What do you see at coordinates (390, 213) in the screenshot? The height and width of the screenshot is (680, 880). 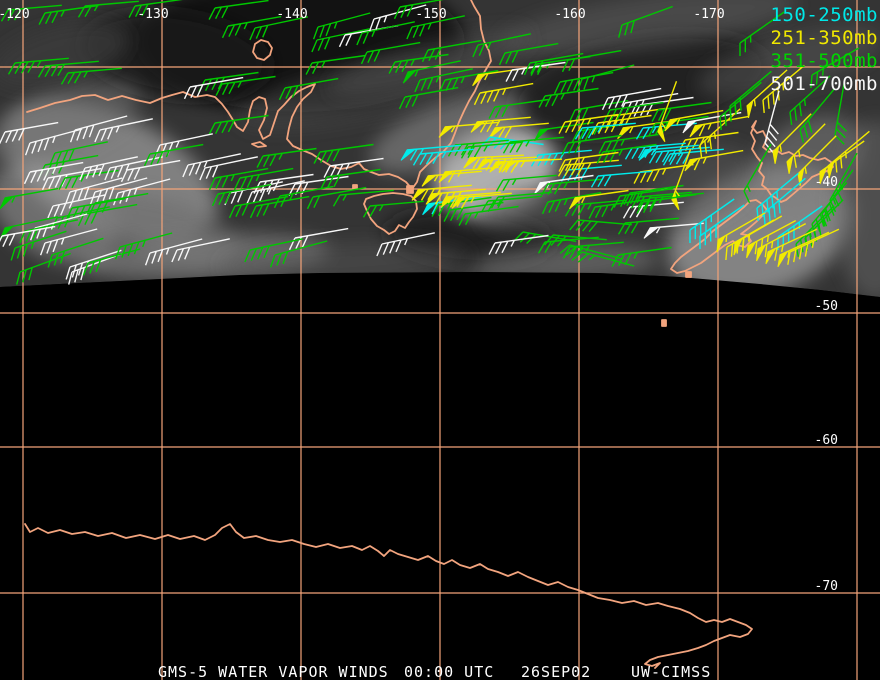 I see `tasmania` at bounding box center [390, 213].